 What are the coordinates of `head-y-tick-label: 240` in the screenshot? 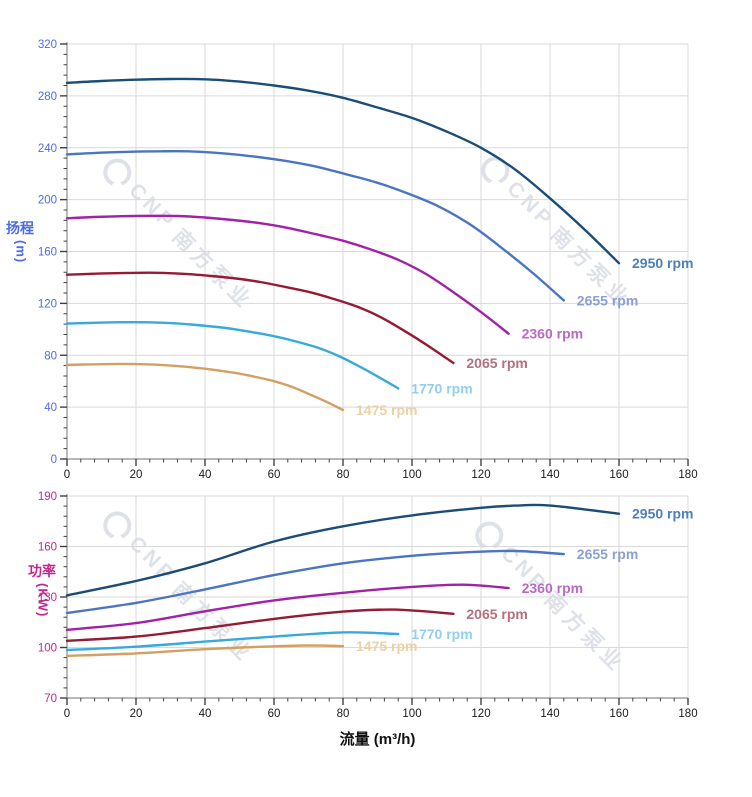 It's located at (47, 149).